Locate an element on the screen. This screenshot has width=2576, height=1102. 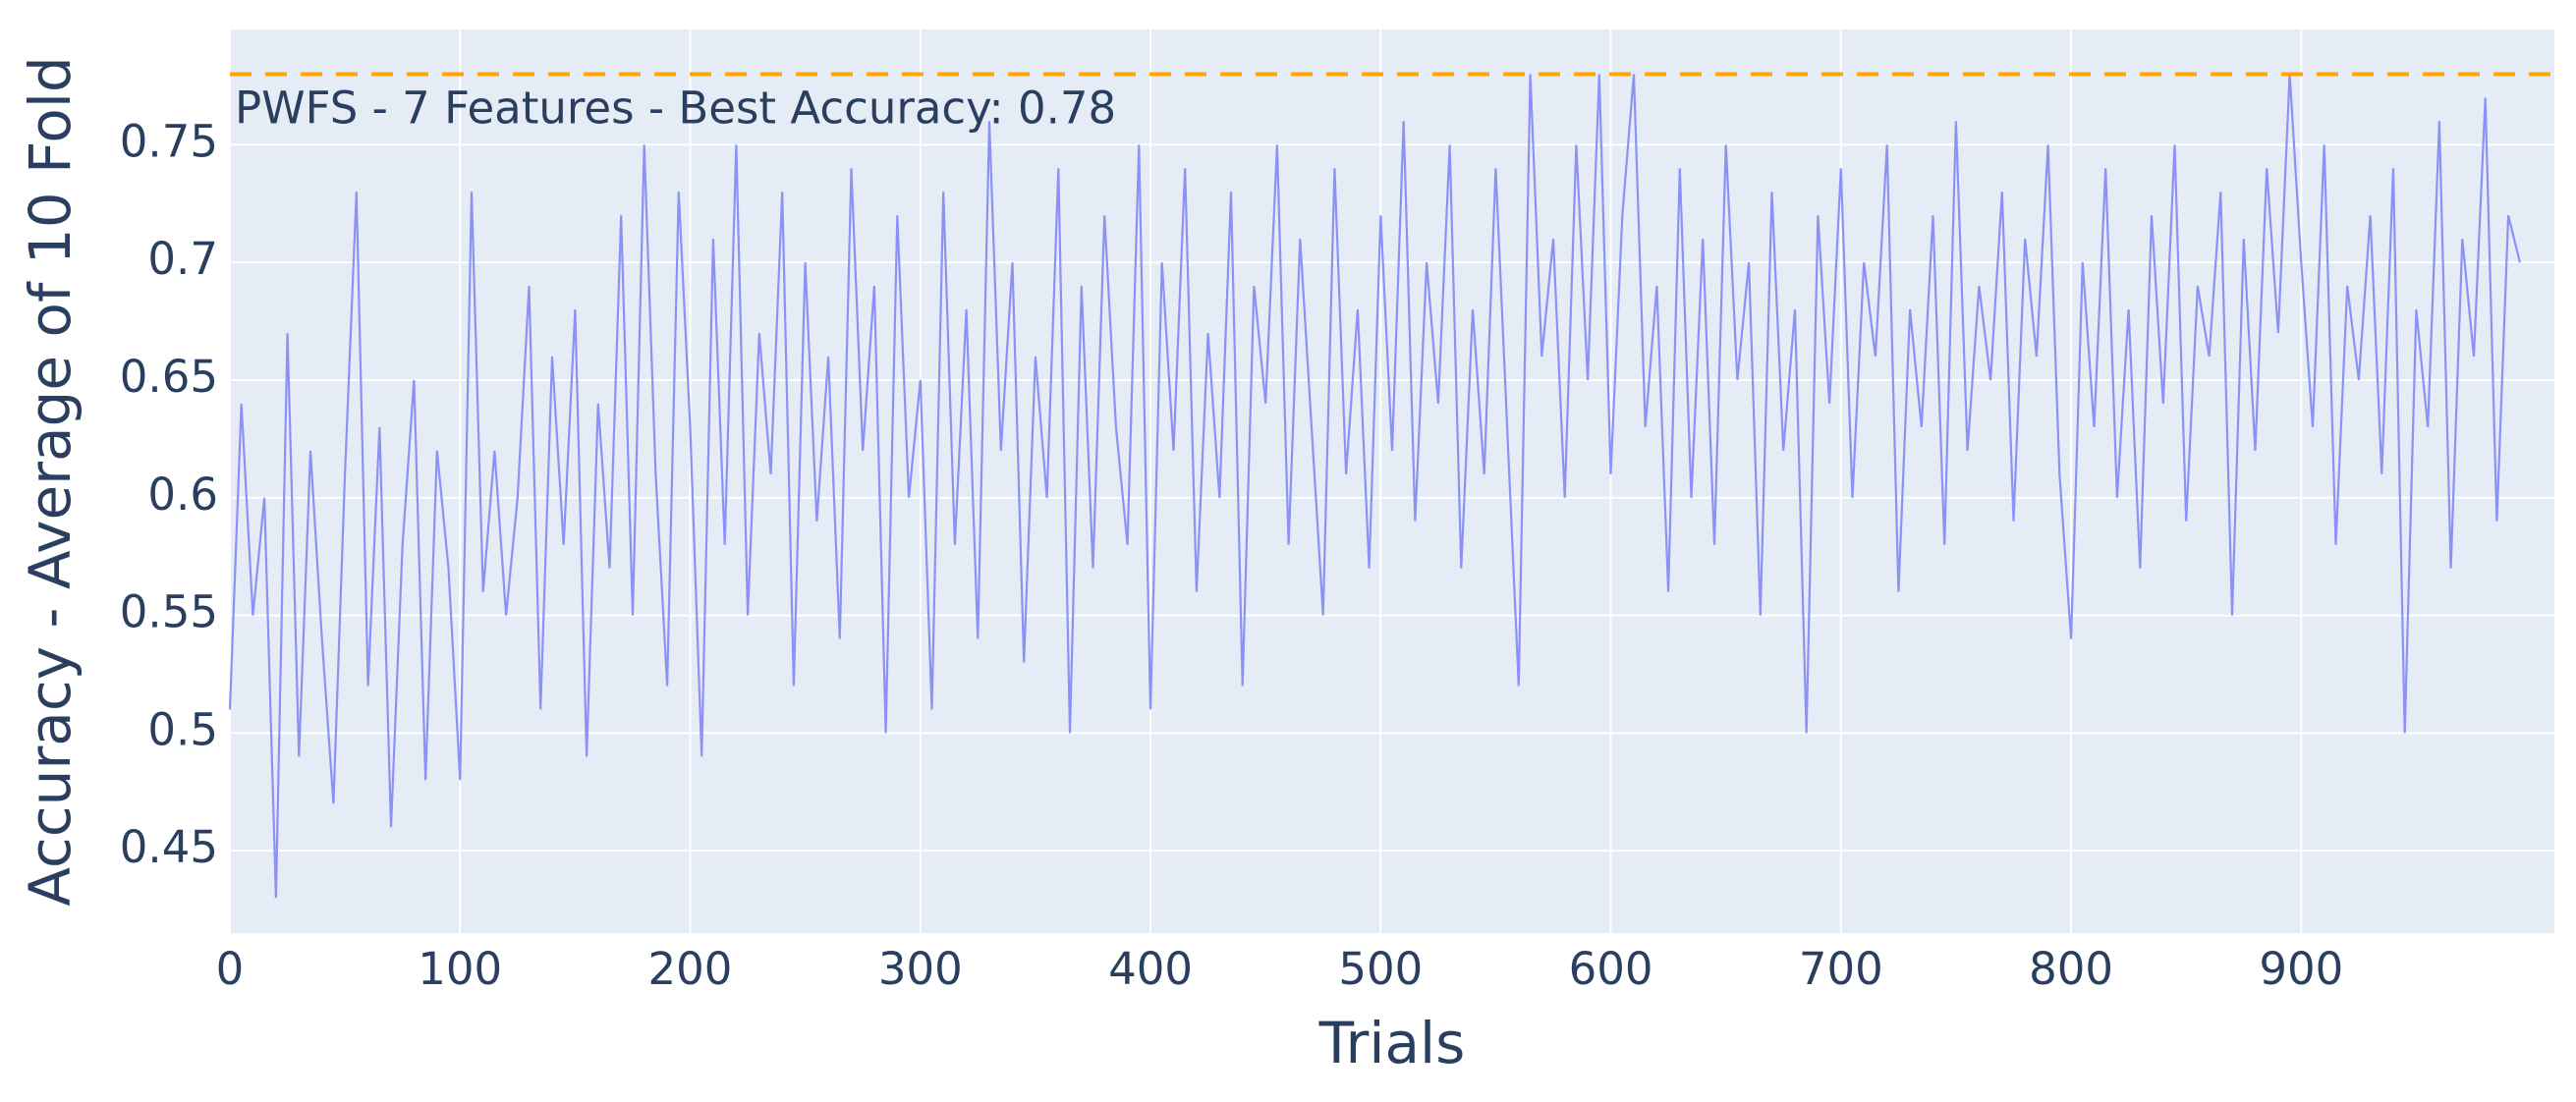
x-tick-label: 100 is located at coordinates (460, 969).